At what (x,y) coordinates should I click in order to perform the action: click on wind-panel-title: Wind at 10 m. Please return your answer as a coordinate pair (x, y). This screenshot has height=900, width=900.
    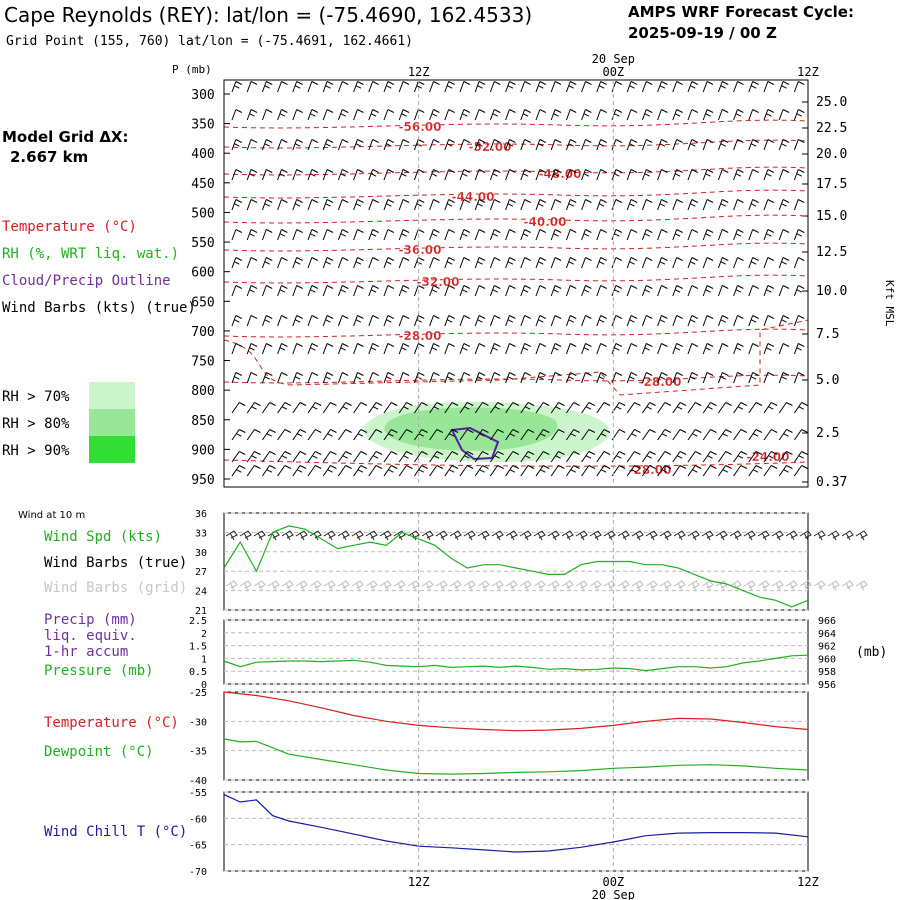
    Looking at the image, I should click on (51, 515).